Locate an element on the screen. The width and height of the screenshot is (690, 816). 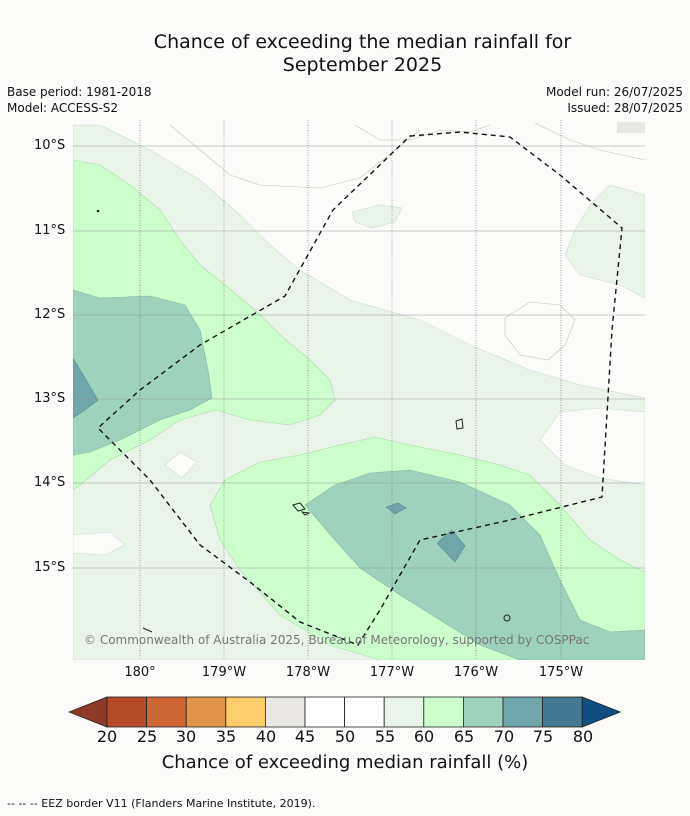
meta-right: Model run: 26/07/2025 Issued: 28/07/2025 is located at coordinates (614, 100).